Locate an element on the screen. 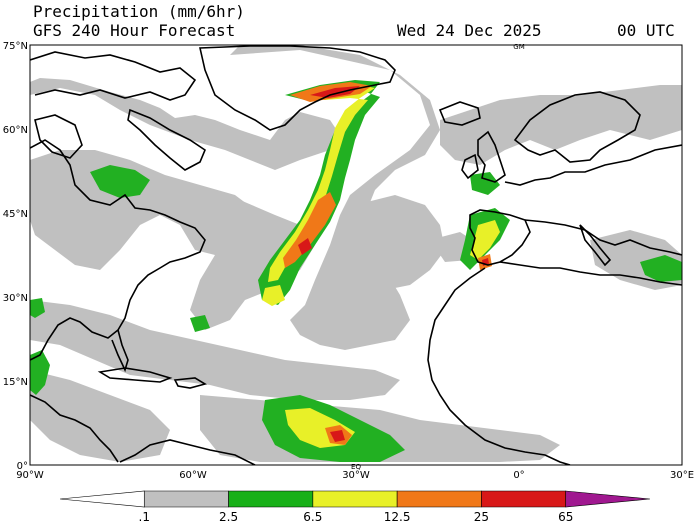 This screenshot has height=525, width=700. map-title: Precipitation (mm/6hr) is located at coordinates (139, 11).